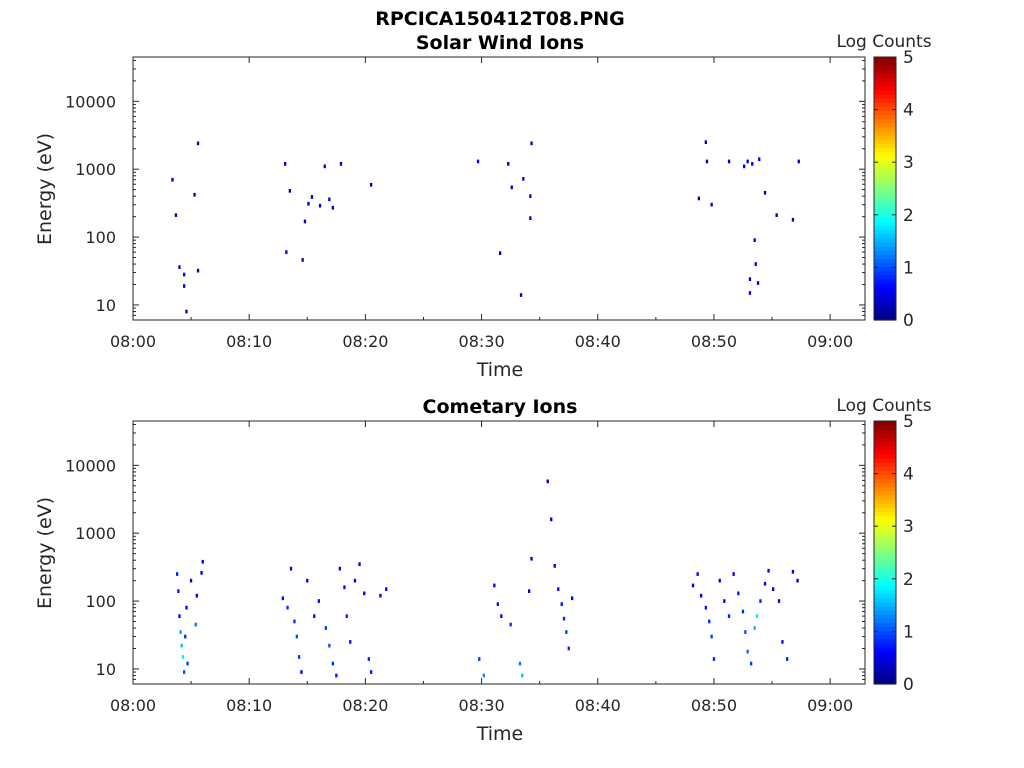 This screenshot has height=768, width=1024. Describe the element at coordinates (908, 632) in the screenshot. I see `colorbar-tick-label: 1` at that location.